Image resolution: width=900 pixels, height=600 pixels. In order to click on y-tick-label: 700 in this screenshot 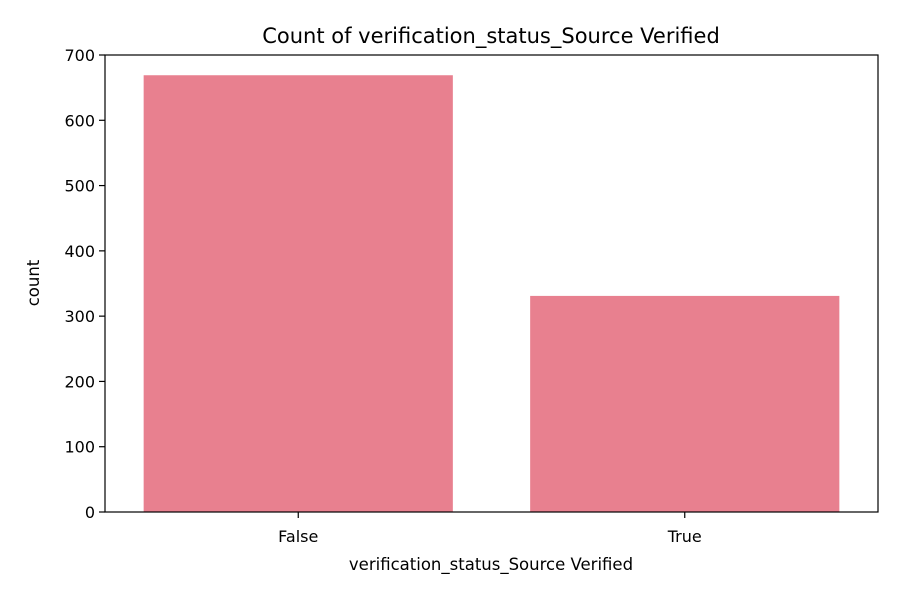, I will do `click(79, 55)`.